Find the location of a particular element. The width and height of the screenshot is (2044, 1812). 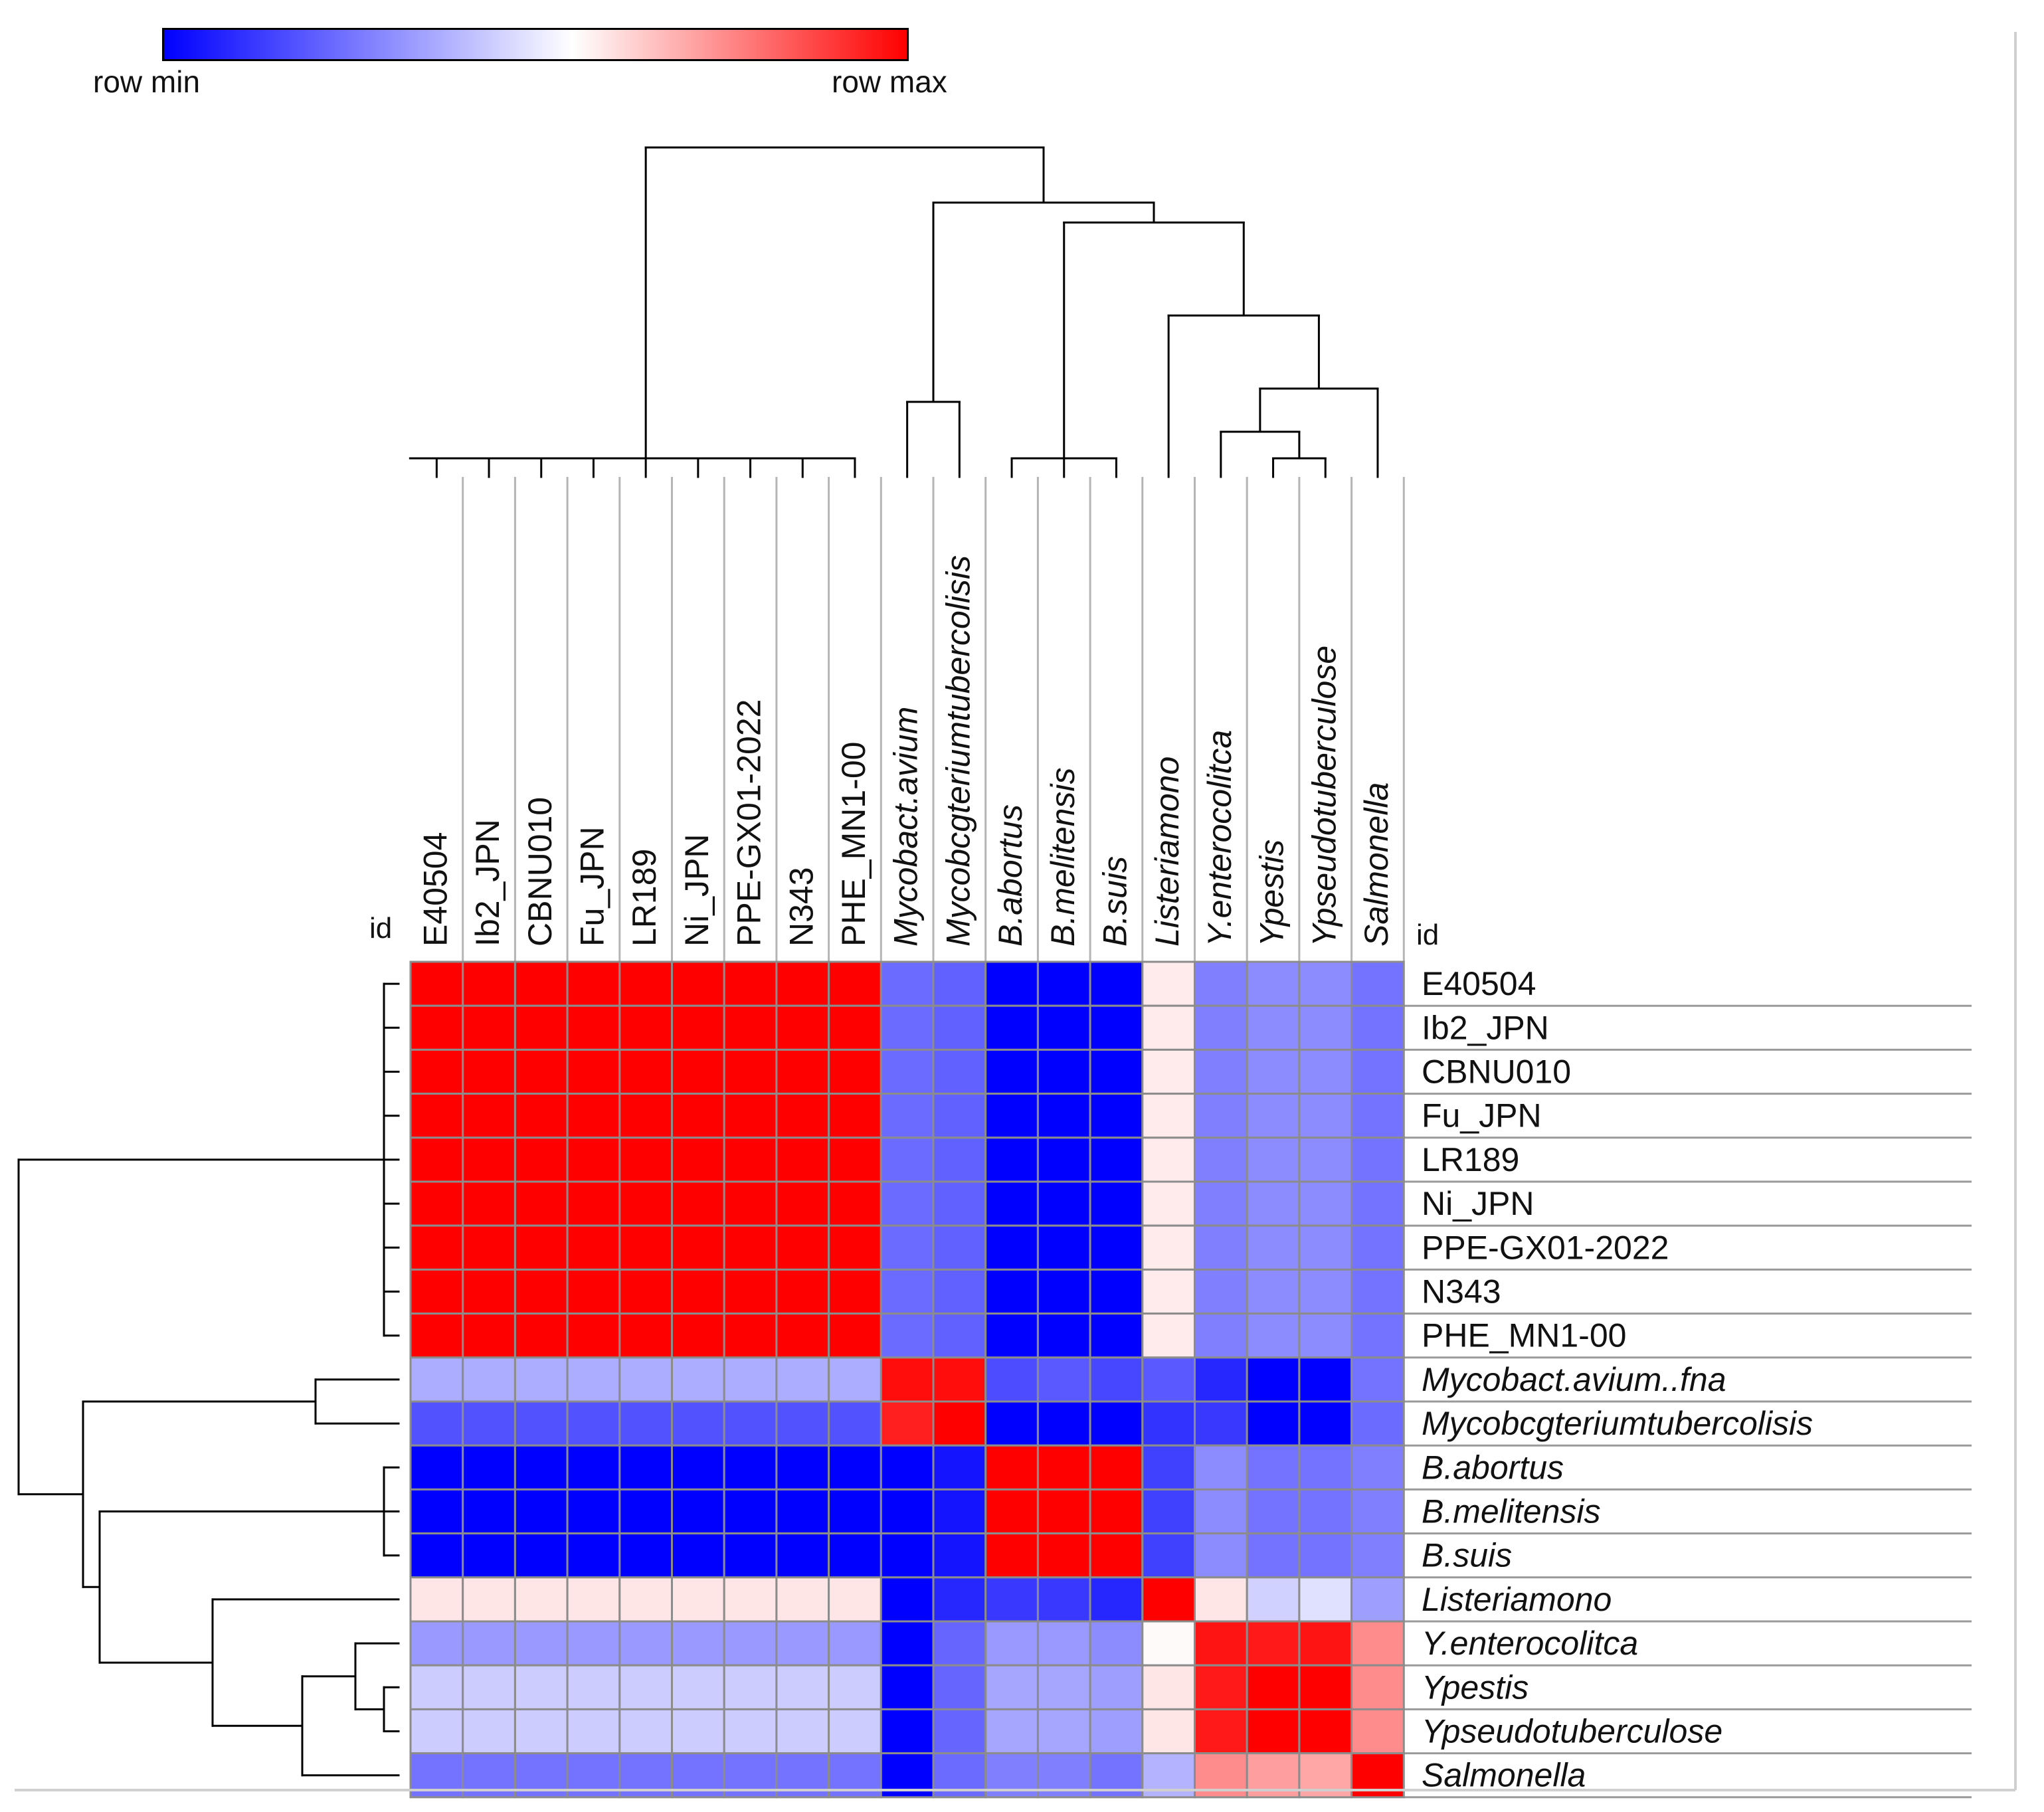

cell-phe-mn1-00-lr189 is located at coordinates (645, 1336).